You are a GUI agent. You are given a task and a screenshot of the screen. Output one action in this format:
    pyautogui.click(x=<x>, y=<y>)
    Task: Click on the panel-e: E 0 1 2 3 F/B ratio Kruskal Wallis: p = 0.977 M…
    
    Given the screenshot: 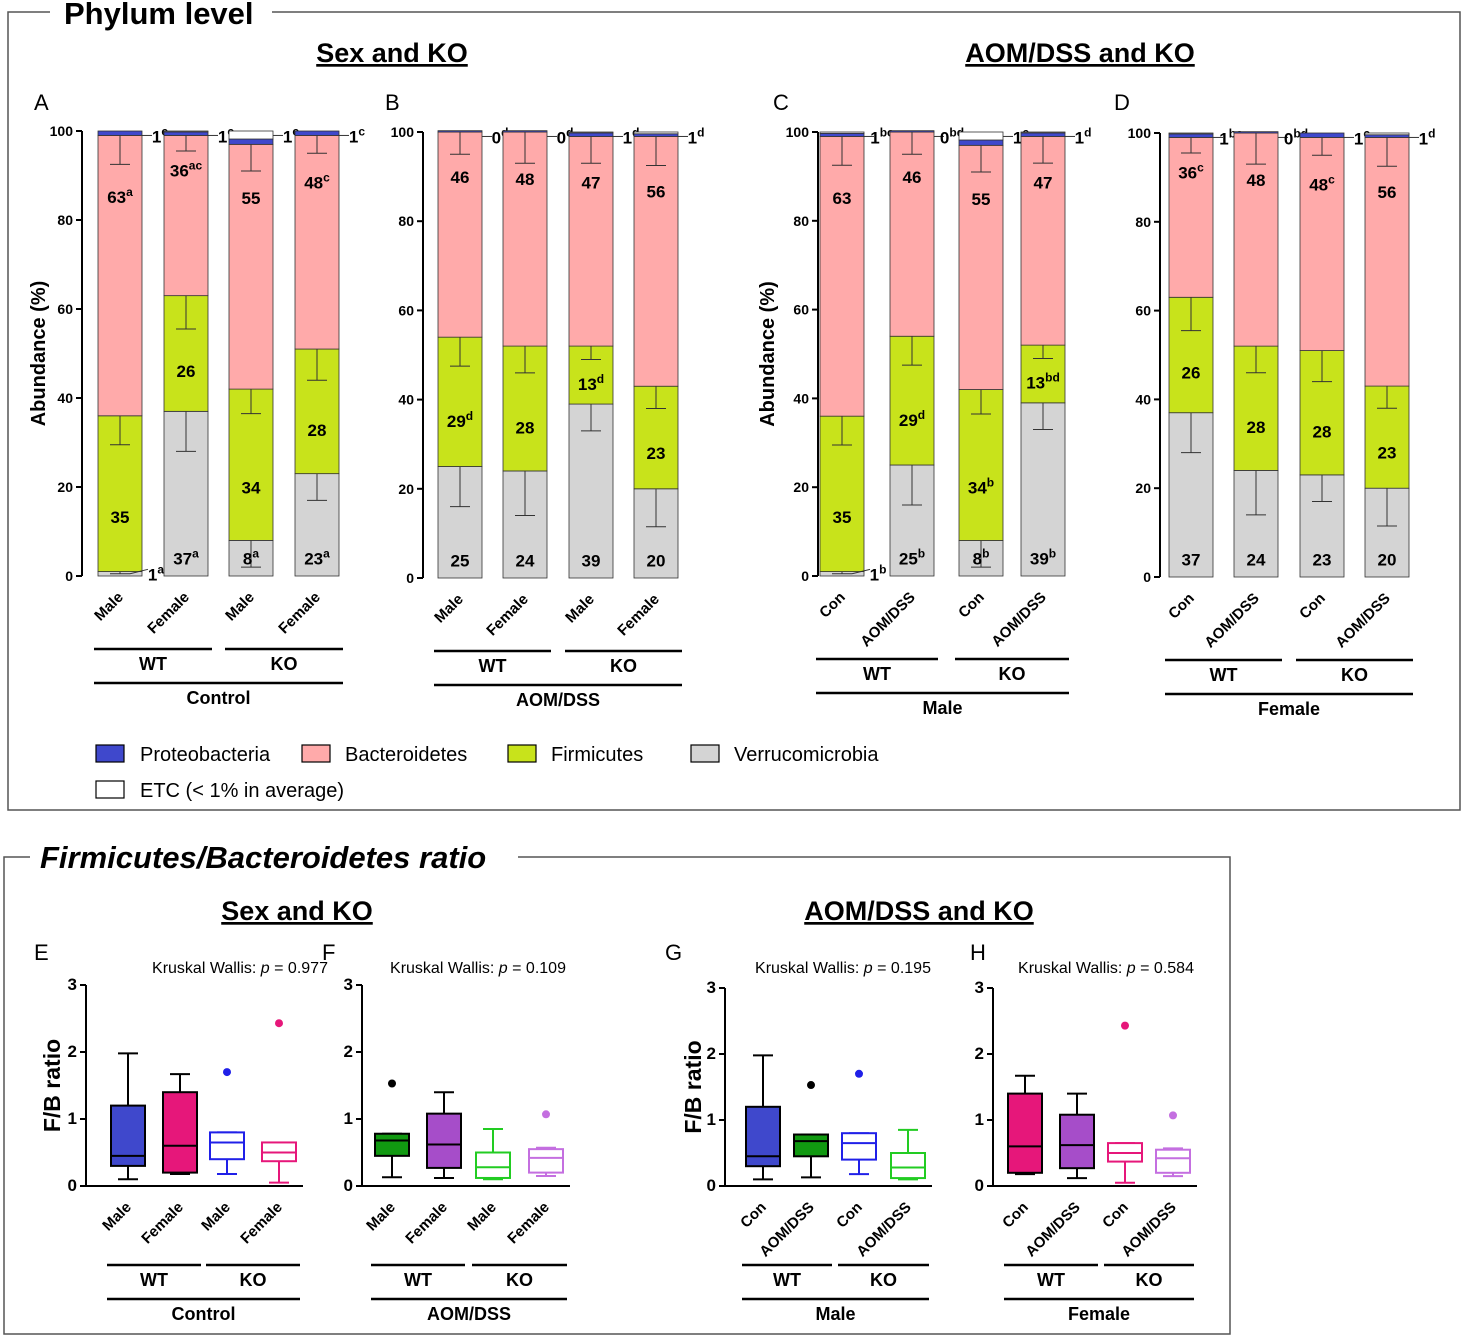 What is the action you would take?
    pyautogui.click(x=181, y=1132)
    